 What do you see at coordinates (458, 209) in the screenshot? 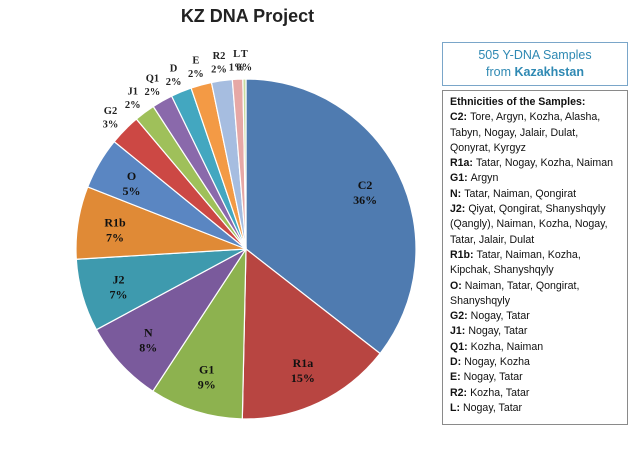
I see `ethnicity-haplogroup: J2:` at bounding box center [458, 209].